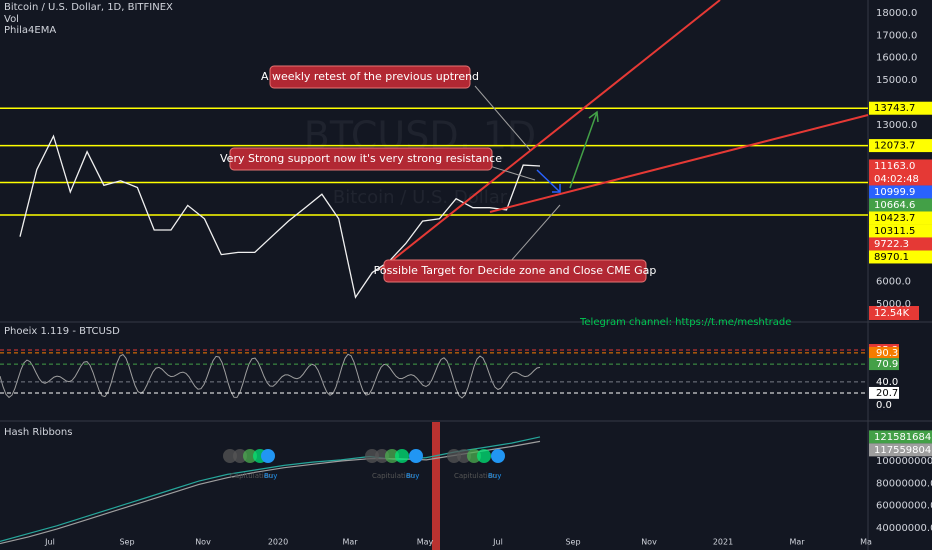  What do you see at coordinates (38, 432) in the screenshot?
I see `hash-title: Hash Ribbons` at bounding box center [38, 432].